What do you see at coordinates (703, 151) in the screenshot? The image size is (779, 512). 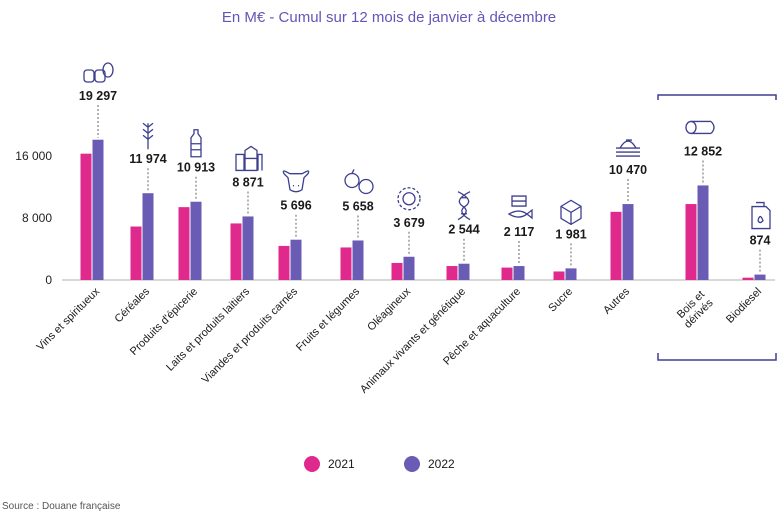 I see `value-label: 12 852` at bounding box center [703, 151].